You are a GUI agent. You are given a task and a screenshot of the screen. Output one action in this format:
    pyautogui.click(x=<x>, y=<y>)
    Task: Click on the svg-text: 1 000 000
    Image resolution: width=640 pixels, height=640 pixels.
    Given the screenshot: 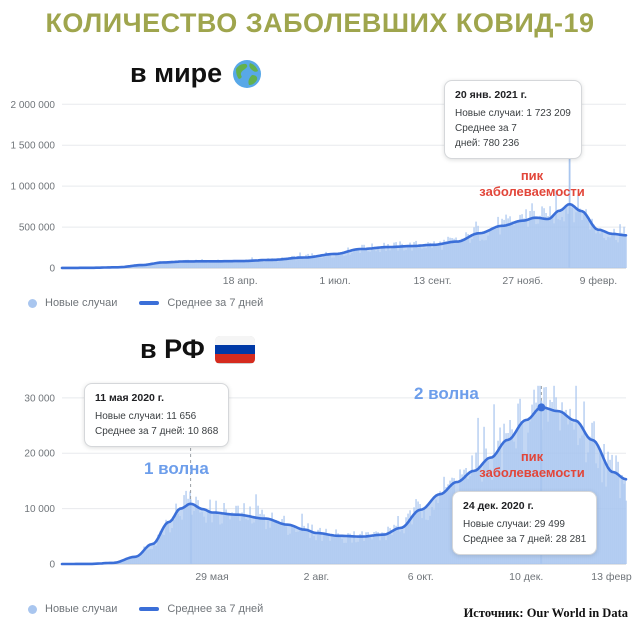 What is the action you would take?
    pyautogui.click(x=33, y=187)
    